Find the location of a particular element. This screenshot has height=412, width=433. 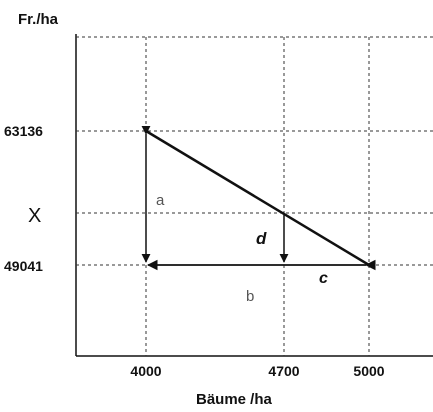

y-axis-title: Fr./ha is located at coordinates (38, 19).